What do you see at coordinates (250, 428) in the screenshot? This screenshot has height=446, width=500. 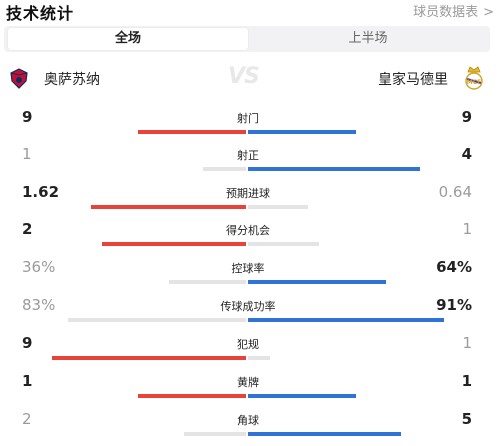 I see `stat-row: 2 角球 5` at bounding box center [250, 428].